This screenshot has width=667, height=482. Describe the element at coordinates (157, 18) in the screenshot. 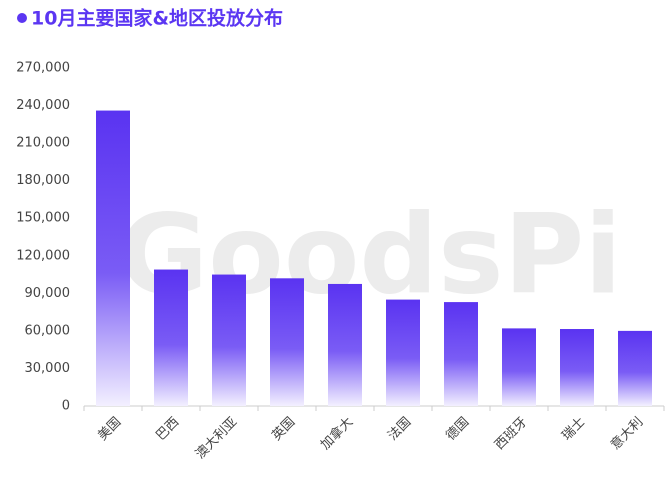

I see `chart-title: 10月主要国家&地区投放分布` at that location.